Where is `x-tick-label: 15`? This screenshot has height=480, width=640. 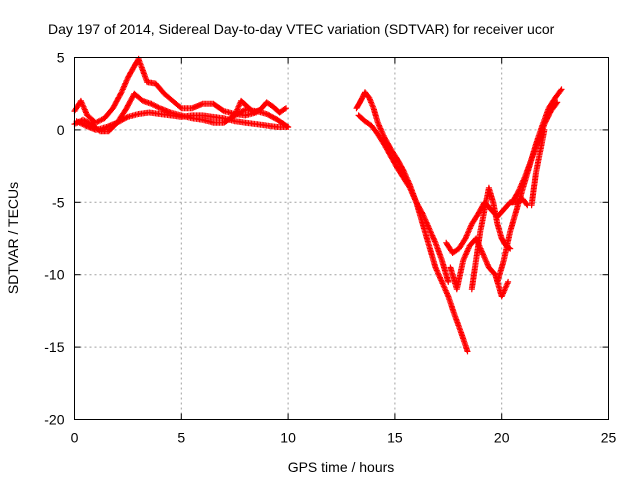
x-tick-label: 15 is located at coordinates (395, 438).